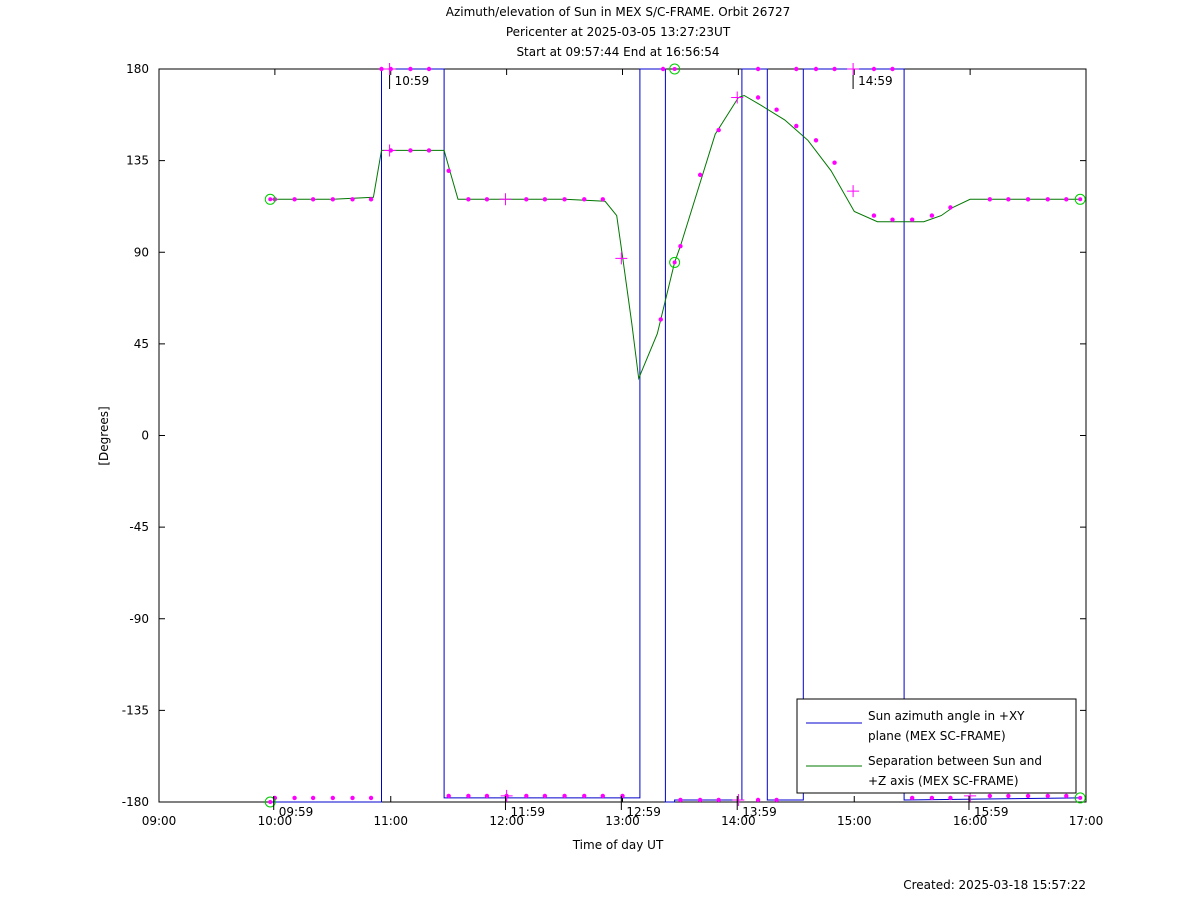  I want to click on time-annotation: 09:59, so click(296, 812).